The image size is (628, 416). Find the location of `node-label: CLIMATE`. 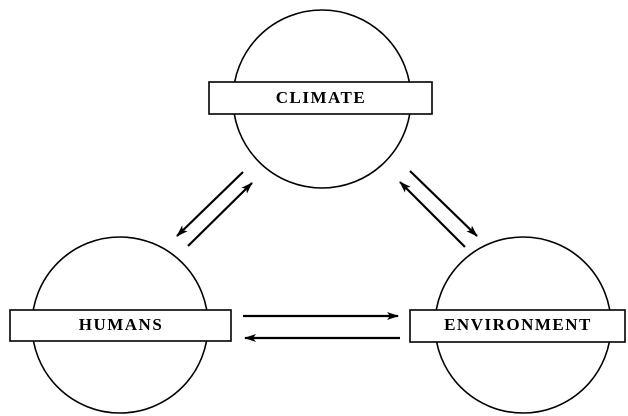

node-label: CLIMATE is located at coordinates (321, 97).